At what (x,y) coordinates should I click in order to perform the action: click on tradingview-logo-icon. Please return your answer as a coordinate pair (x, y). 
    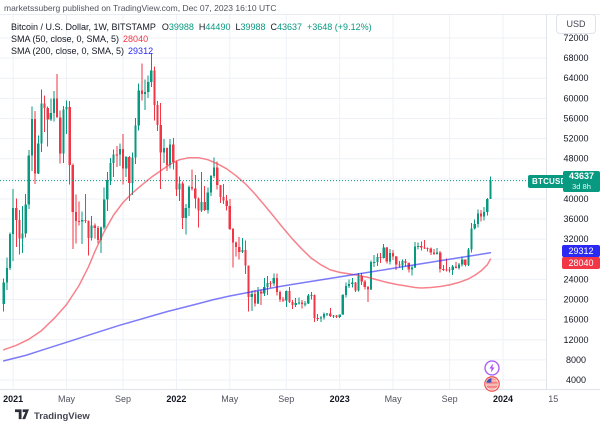
    Looking at the image, I should click on (22, 416).